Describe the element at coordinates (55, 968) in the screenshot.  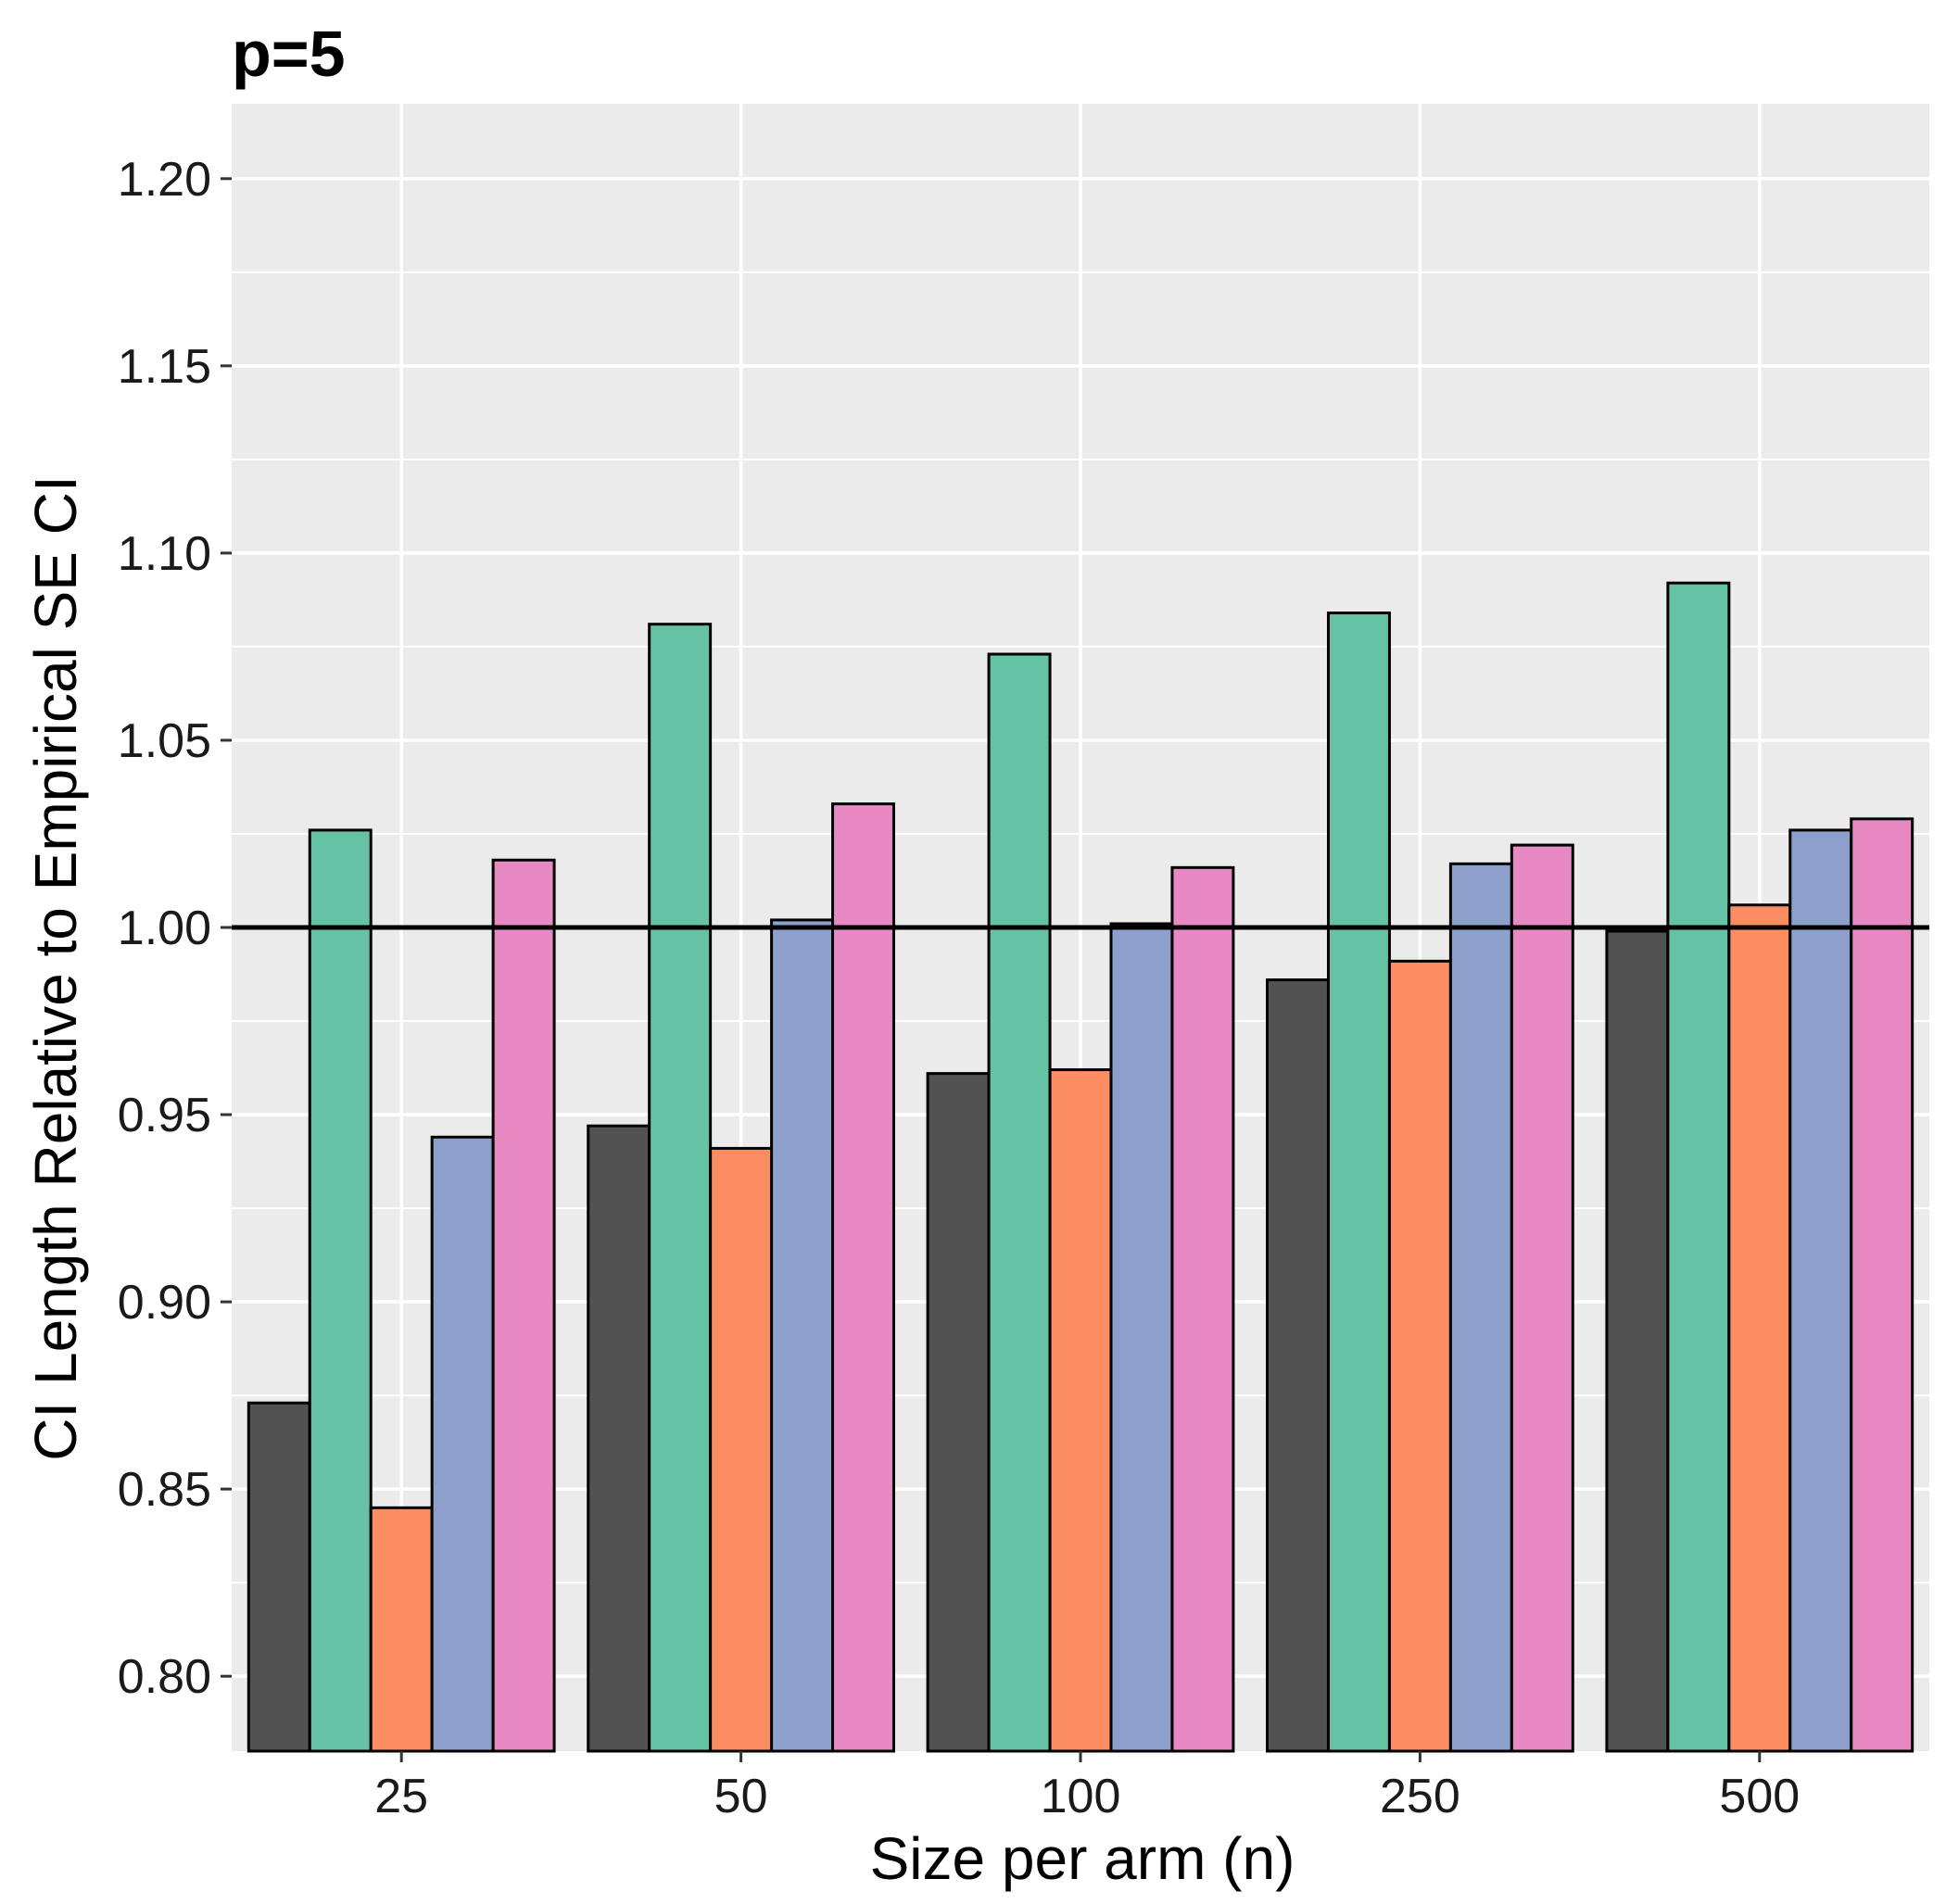
I see `y-axis-title: CI Length Relative to Empirical SE CI` at that location.